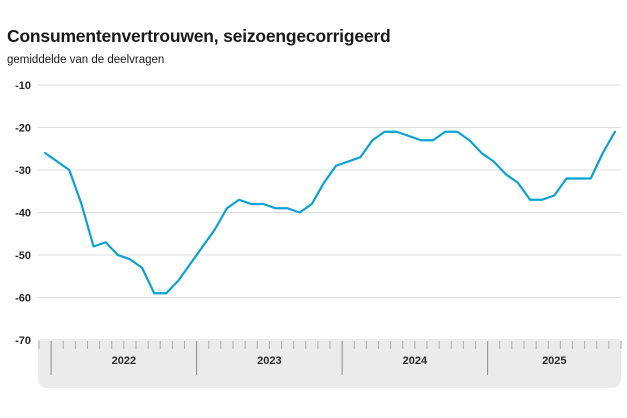 Image resolution: width=627 pixels, height=418 pixels. I want to click on x-axis-band, so click(329, 364).